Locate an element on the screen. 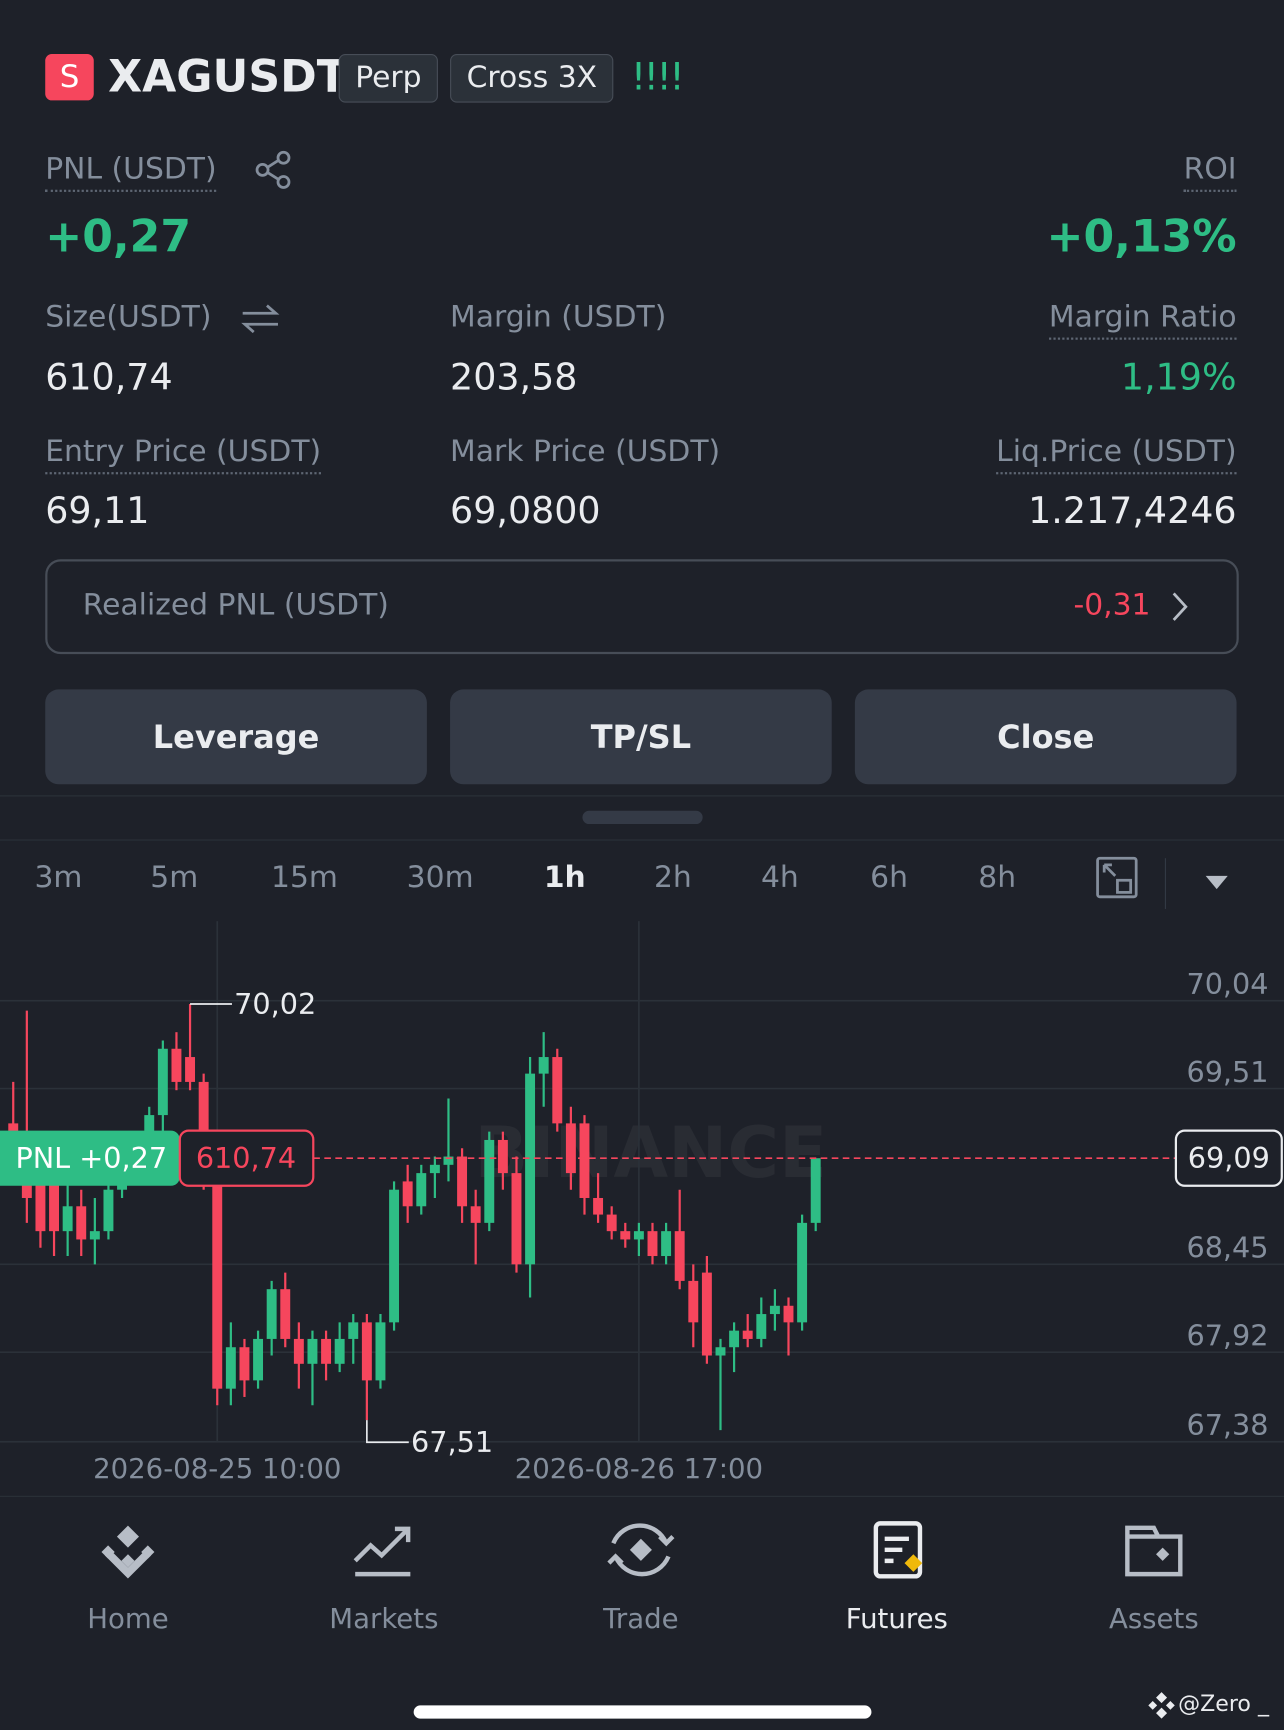 The width and height of the screenshot is (1284, 1730). roi-label: ROI is located at coordinates (1210, 171).